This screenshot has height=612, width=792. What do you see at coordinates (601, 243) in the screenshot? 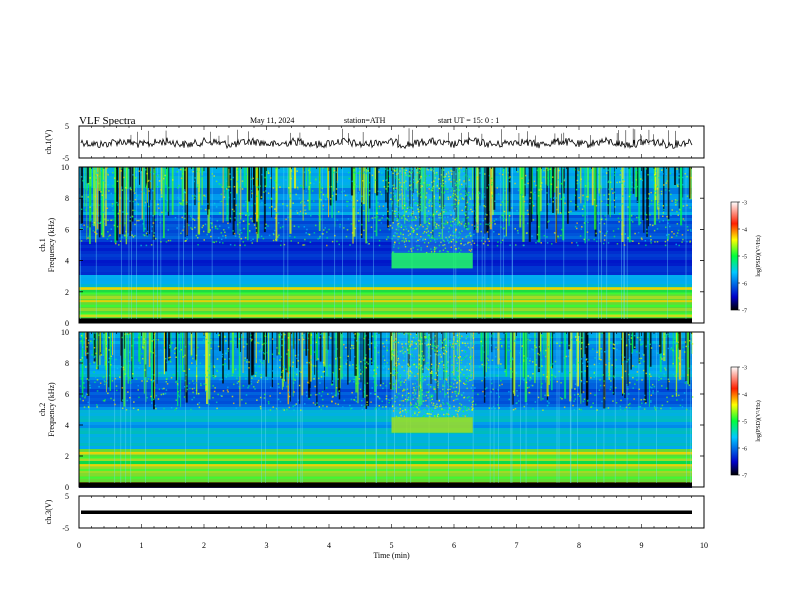
I see `ch1-spectrogram-sferic-full` at bounding box center [601, 243].